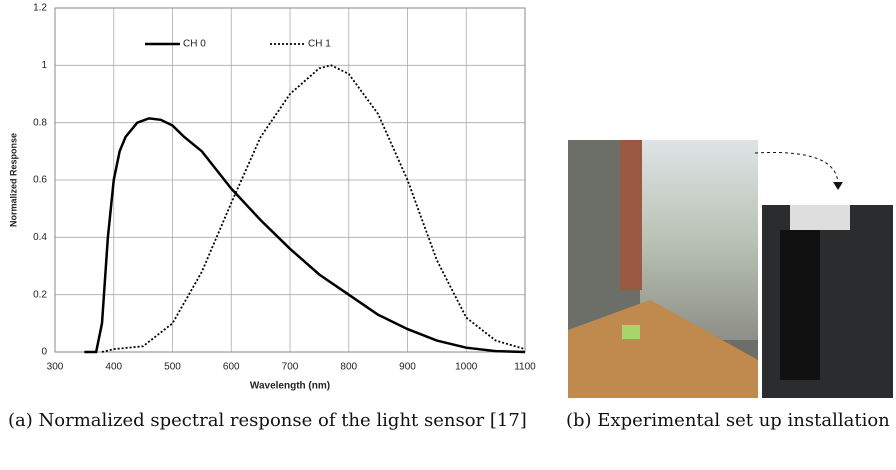 This screenshot has width=896, height=470. I want to click on photo-brick, so click(631, 215).